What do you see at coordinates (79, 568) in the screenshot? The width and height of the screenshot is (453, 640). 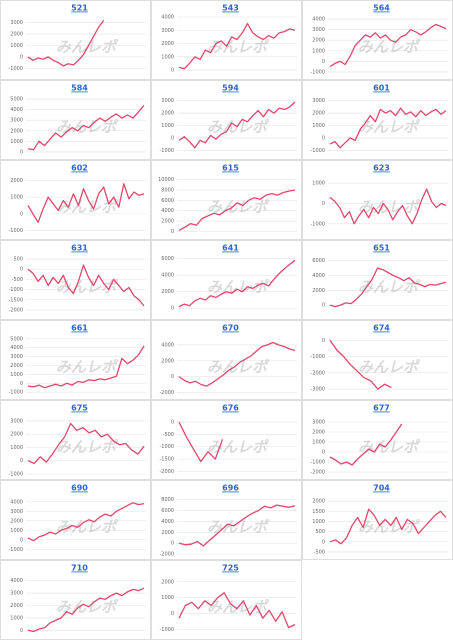 I see `chart-title: 710` at bounding box center [79, 568].